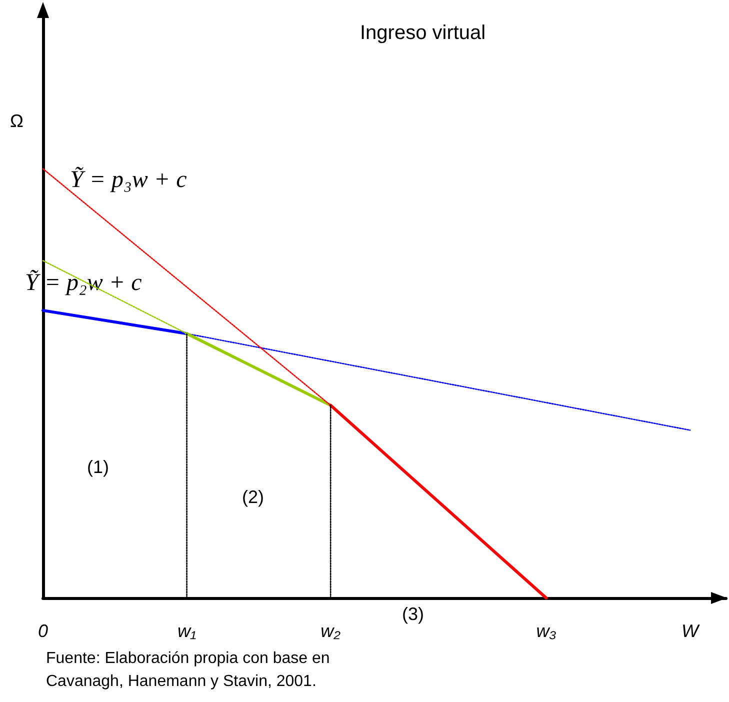 The image size is (729, 702). What do you see at coordinates (423, 33) in the screenshot?
I see `chart-title: Ingreso virtual` at bounding box center [423, 33].